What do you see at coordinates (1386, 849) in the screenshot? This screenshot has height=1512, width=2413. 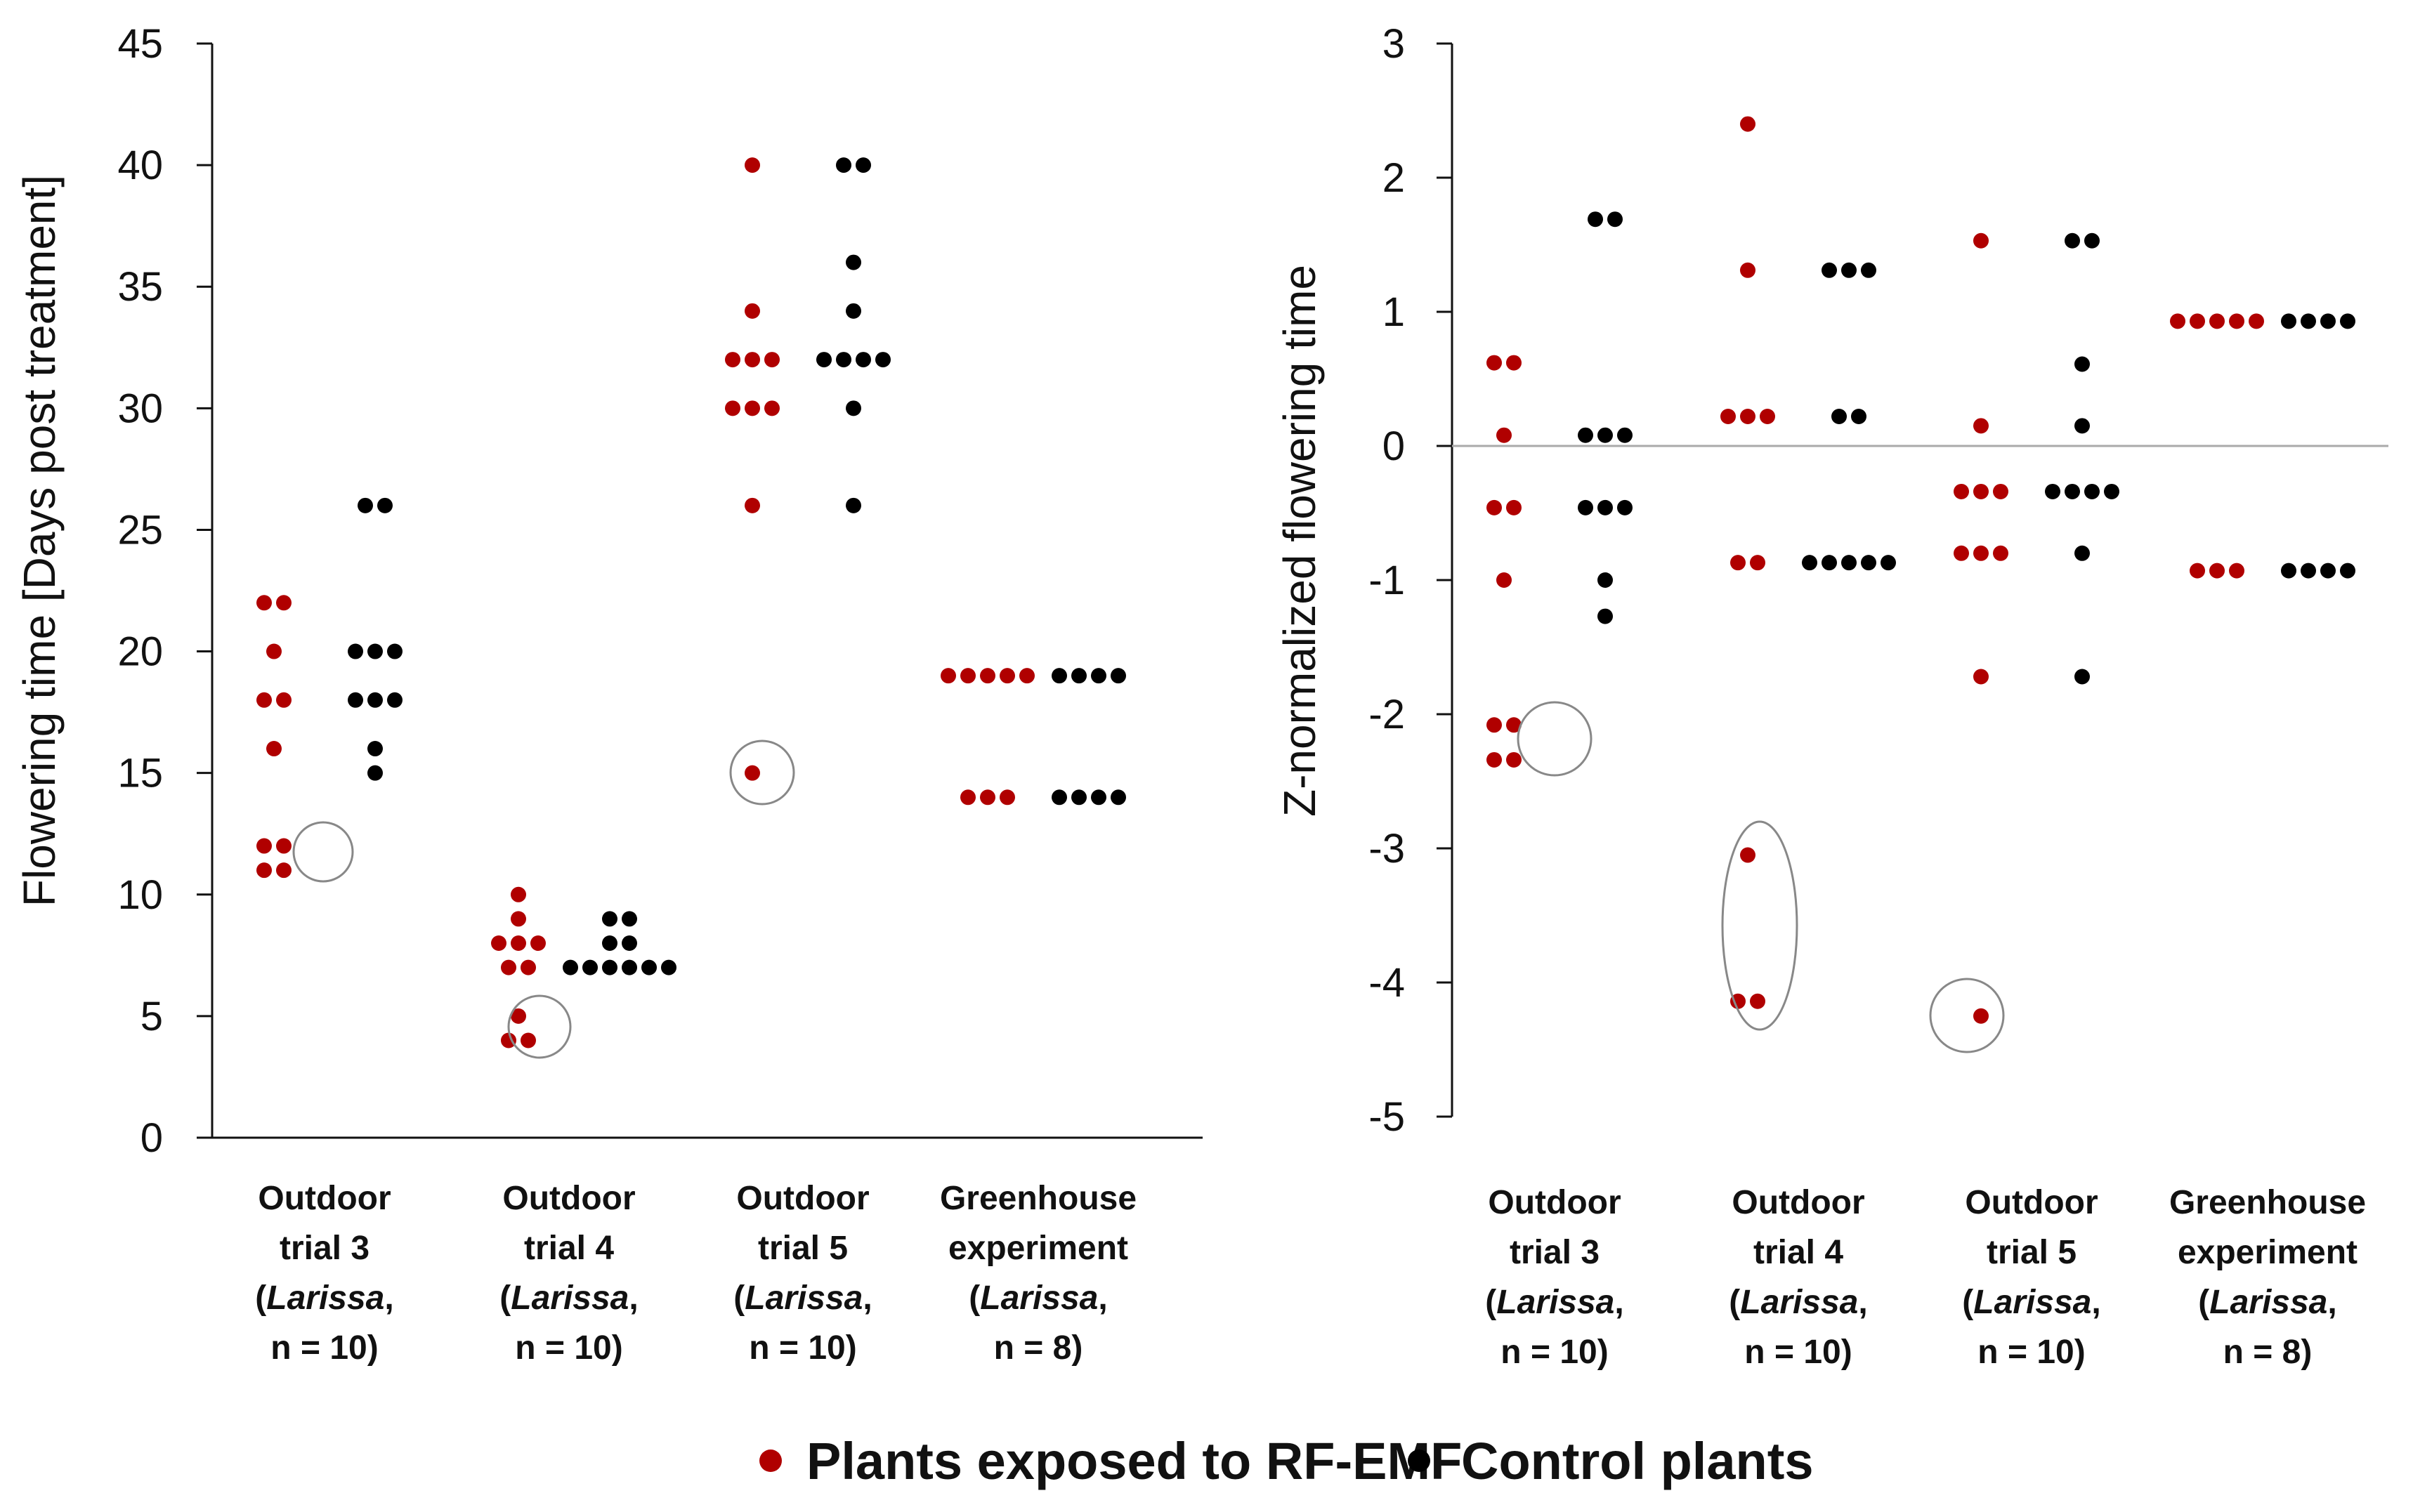 I see `y-tick-label: -3` at bounding box center [1386, 849].